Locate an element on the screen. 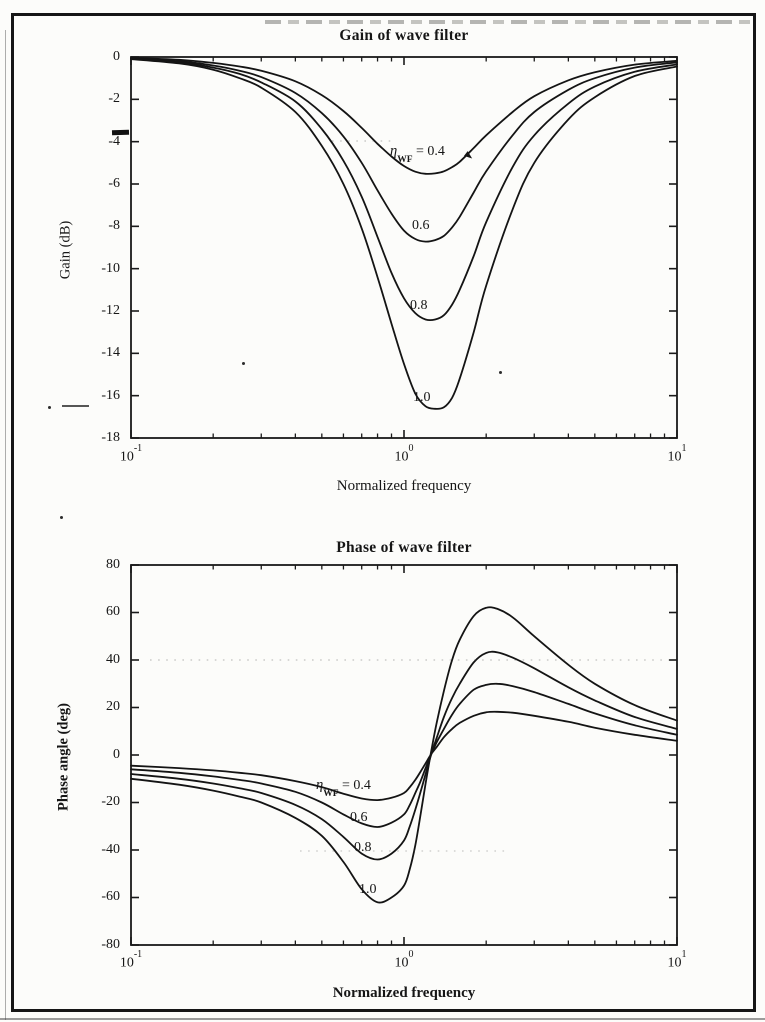  y-tick-label: 80 is located at coordinates (113, 564).